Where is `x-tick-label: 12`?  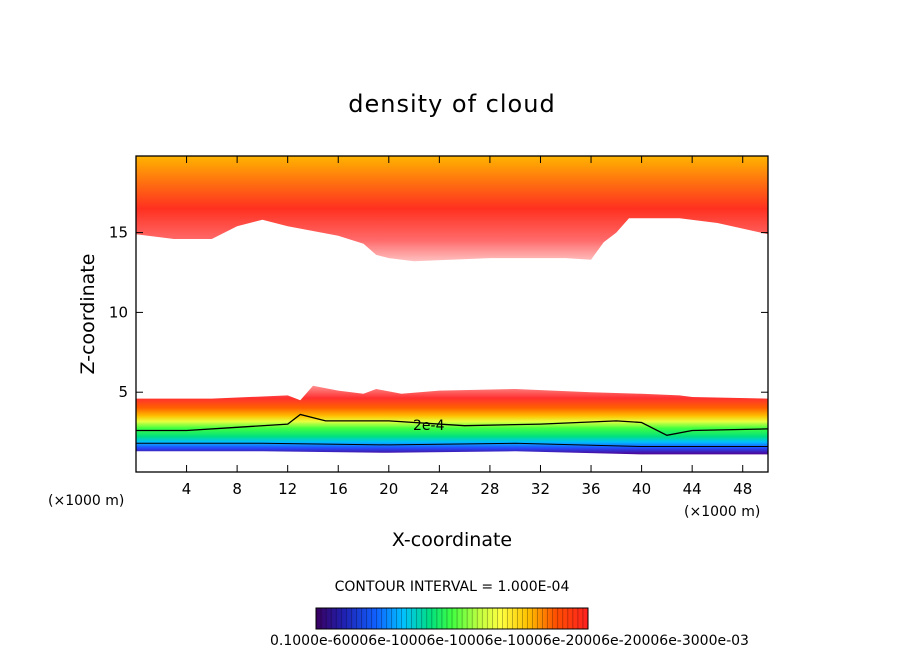
x-tick-label: 12 is located at coordinates (287, 489).